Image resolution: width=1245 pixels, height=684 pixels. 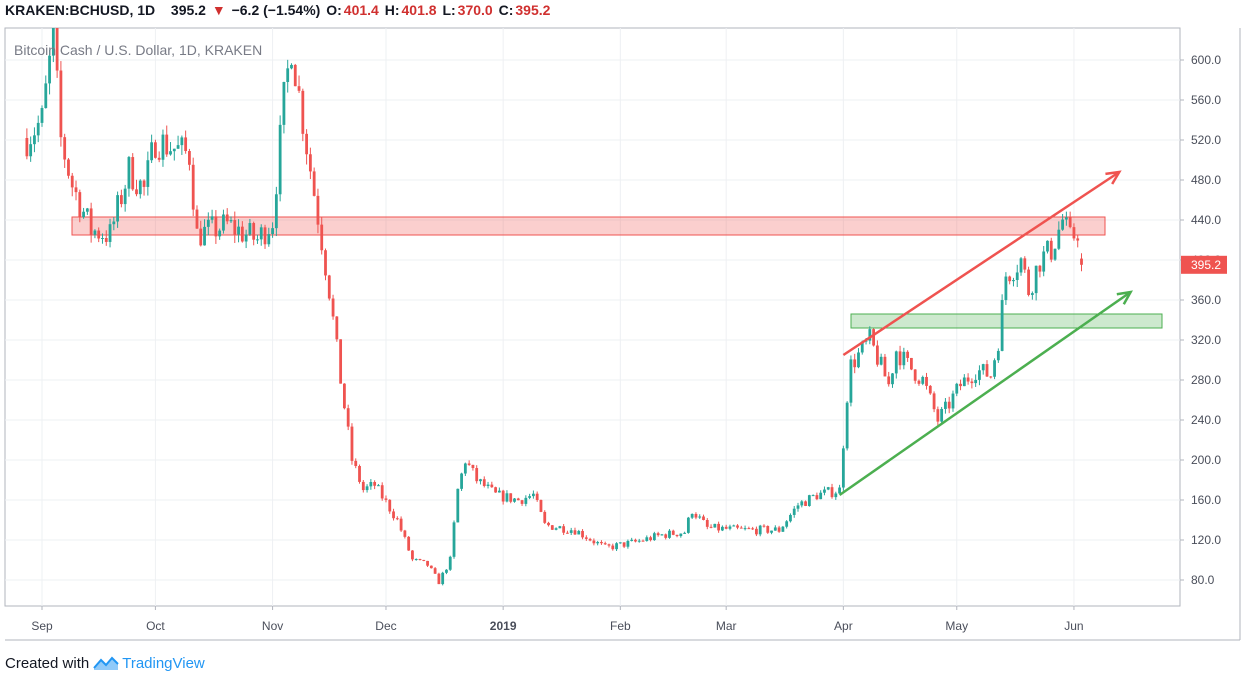 What do you see at coordinates (985, 393) in the screenshot?
I see `lower-trendline` at bounding box center [985, 393].